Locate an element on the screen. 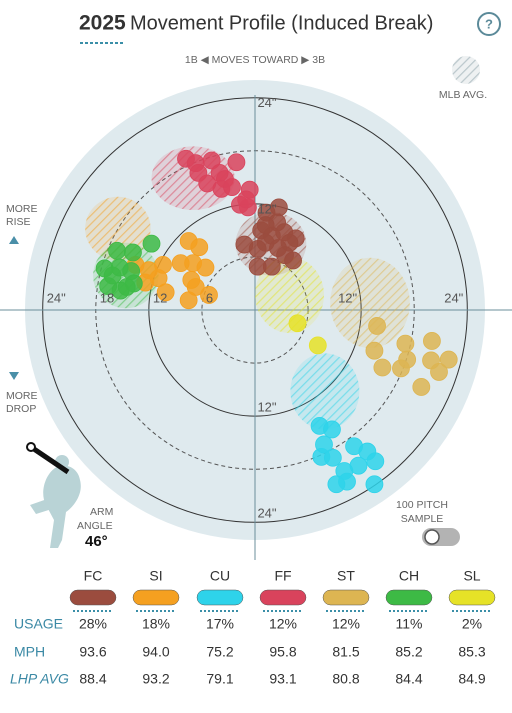 This screenshot has height=713, width=512. pitch-name: SI is located at coordinates (155, 576).